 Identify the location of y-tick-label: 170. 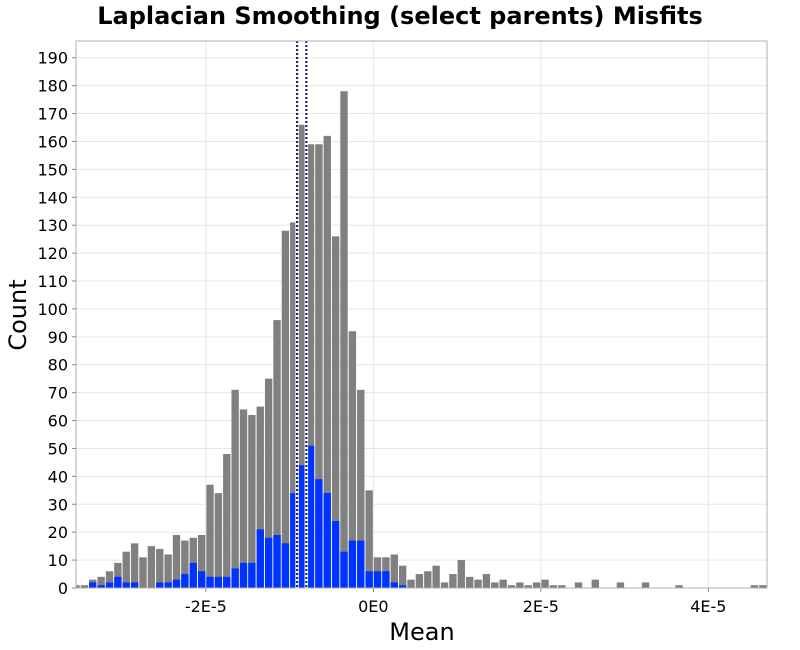
(52, 114).